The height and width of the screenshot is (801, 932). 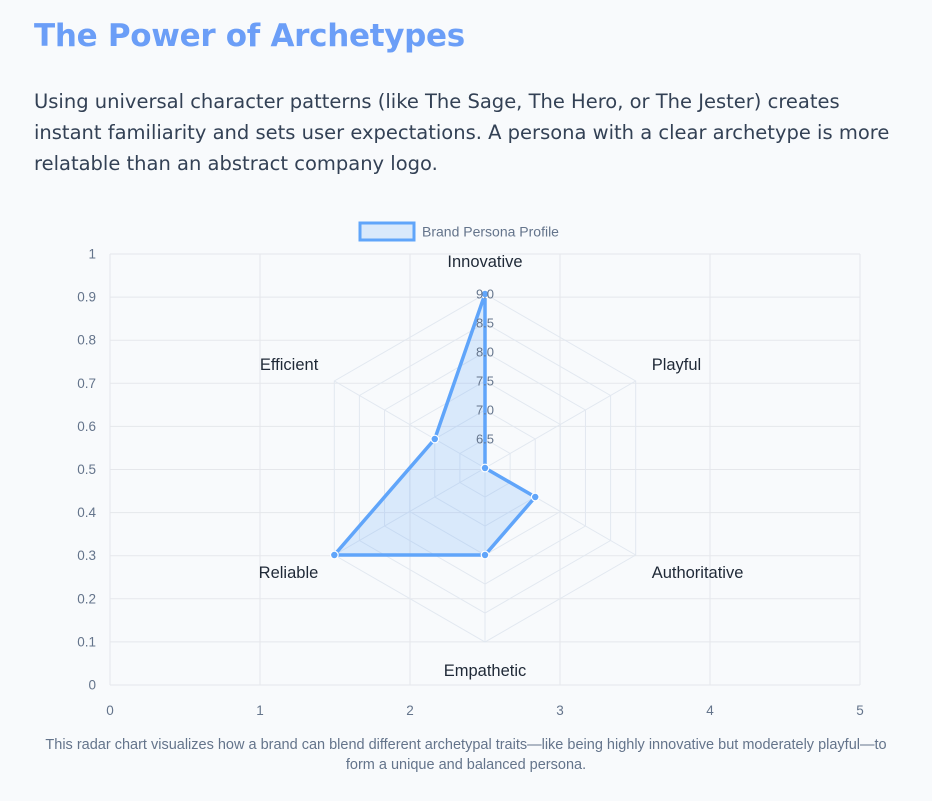 What do you see at coordinates (485, 439) in the screenshot?
I see `radar-tick-label: 6.5` at bounding box center [485, 439].